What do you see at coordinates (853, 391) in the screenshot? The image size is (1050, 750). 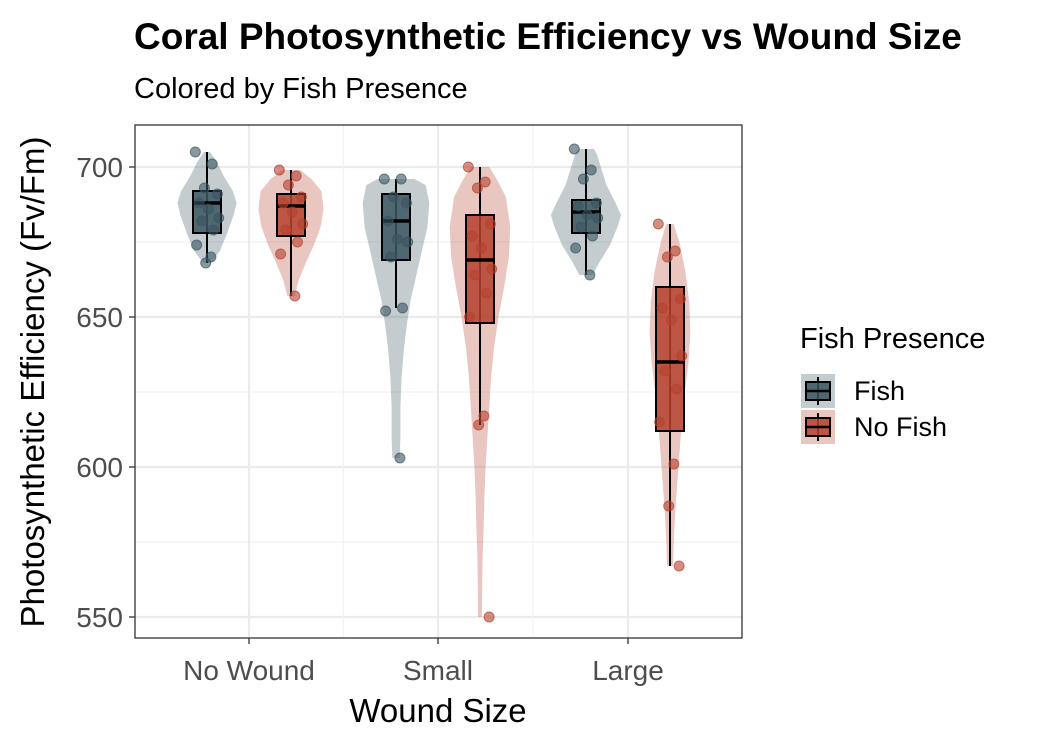 I see `legend-item-fish: Fish` at bounding box center [853, 391].